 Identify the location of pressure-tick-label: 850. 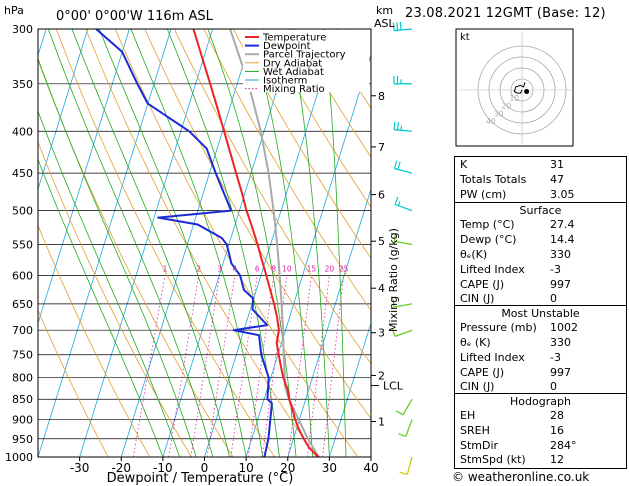
(22, 399).